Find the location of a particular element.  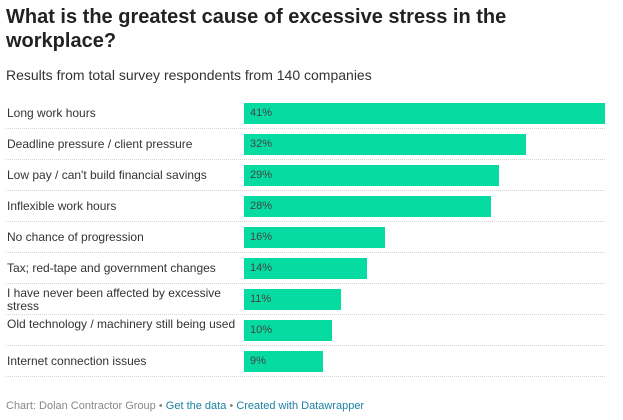

bar-value-label: 11% is located at coordinates (261, 299).